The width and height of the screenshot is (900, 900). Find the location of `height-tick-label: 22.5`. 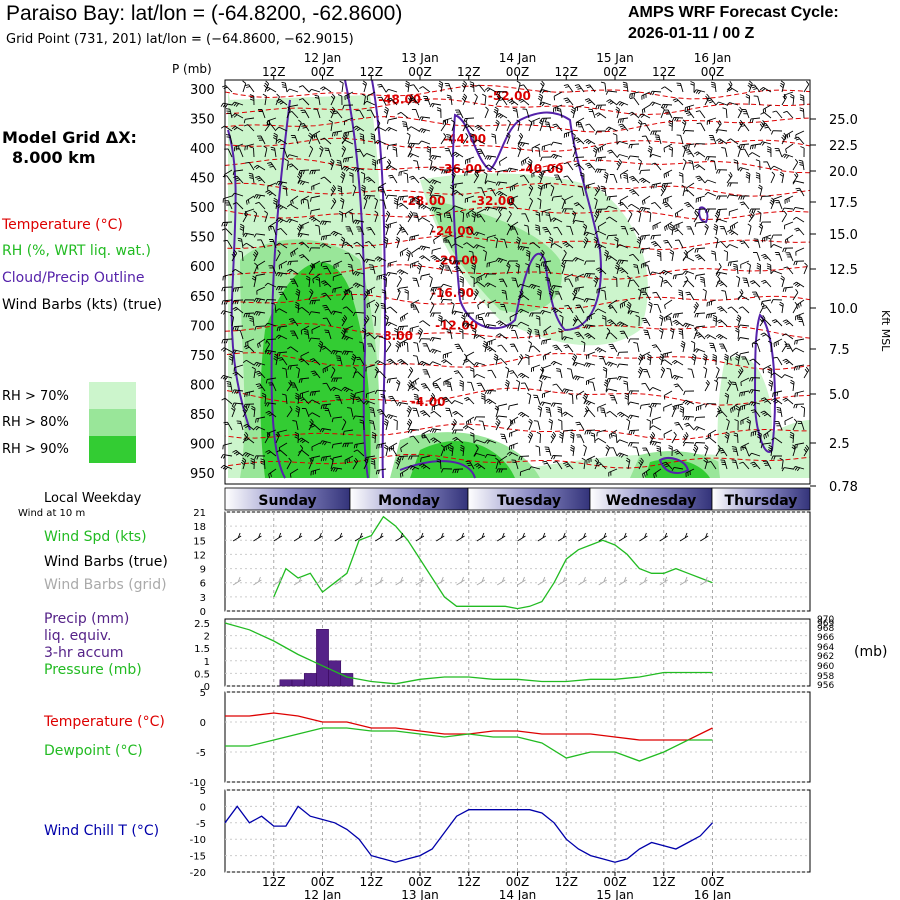

height-tick-label: 22.5 is located at coordinates (843, 146).